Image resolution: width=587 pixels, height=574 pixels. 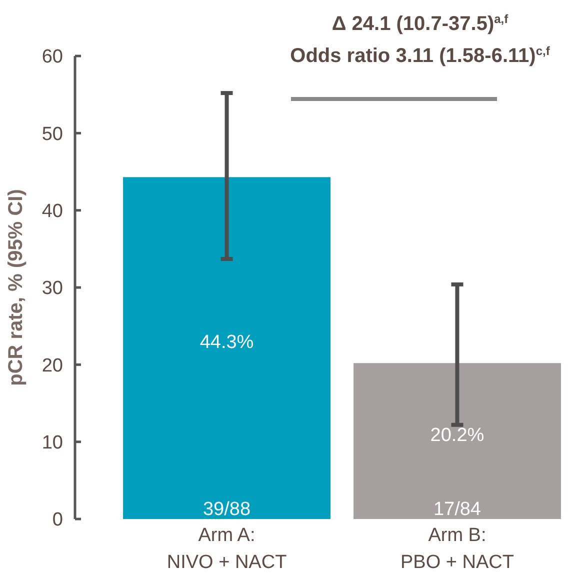 I want to click on y-tick-label: 40, so click(x=52, y=211).